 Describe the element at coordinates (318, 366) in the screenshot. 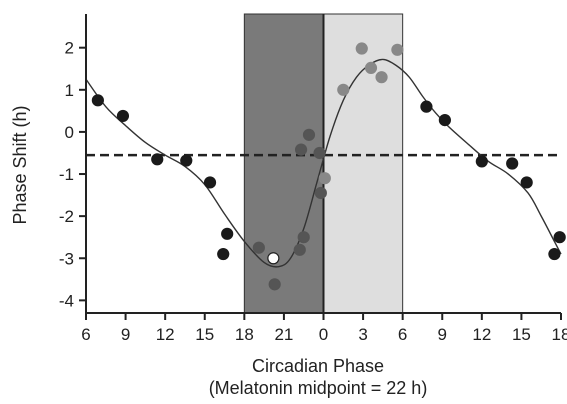

I see `x-axis-title: Circadian Phase` at that location.